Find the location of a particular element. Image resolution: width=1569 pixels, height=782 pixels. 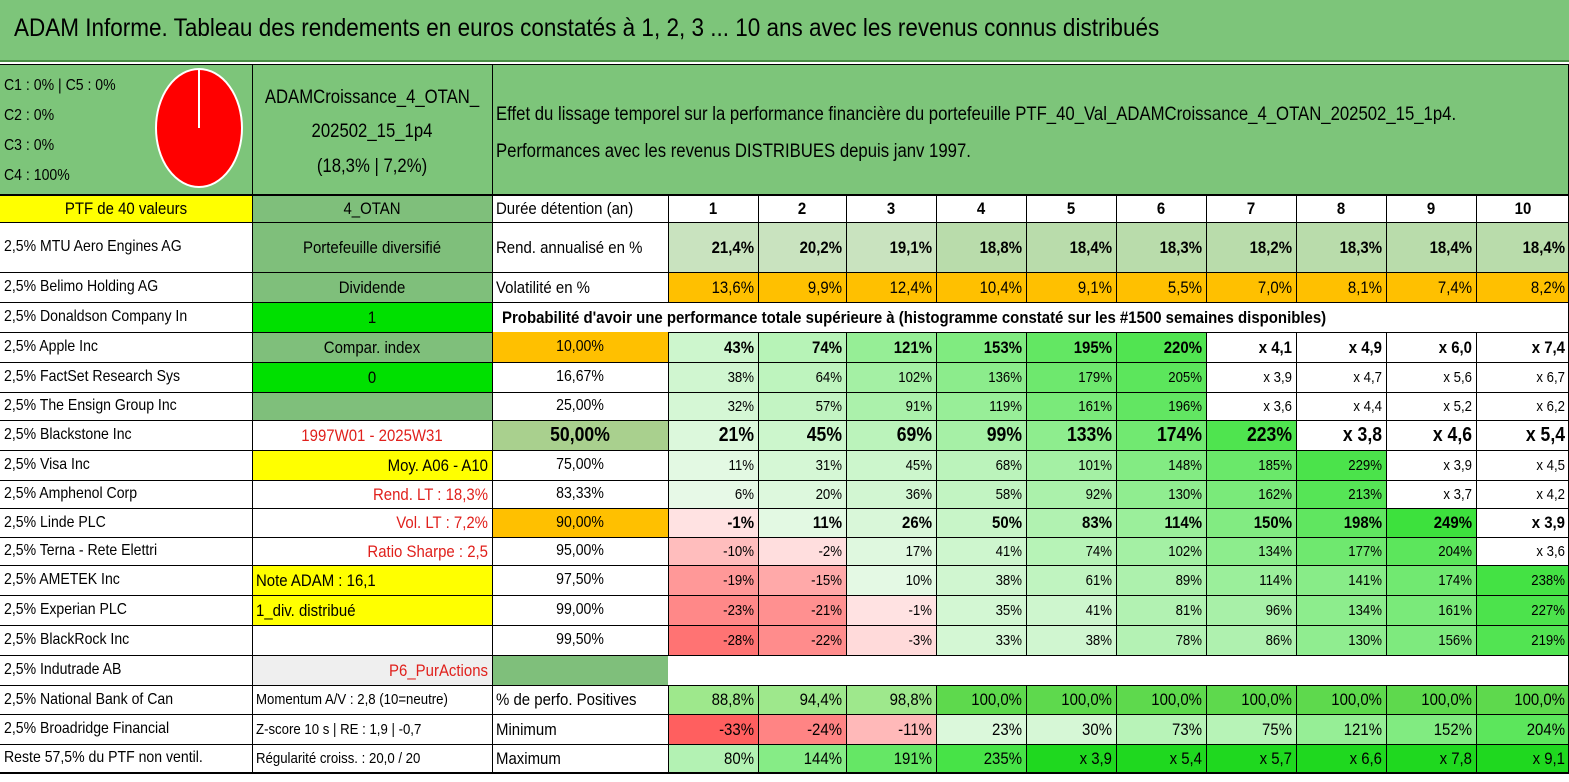

allocation-pie is located at coordinates (199, 128).